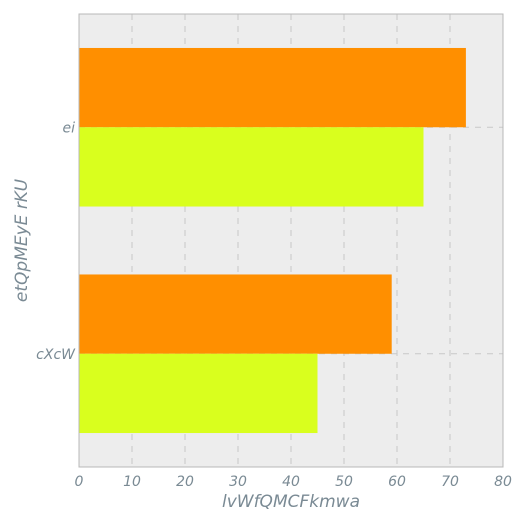 This screenshot has width=525, height=525. I want to click on x-tick-label: 80, so click(503, 482).